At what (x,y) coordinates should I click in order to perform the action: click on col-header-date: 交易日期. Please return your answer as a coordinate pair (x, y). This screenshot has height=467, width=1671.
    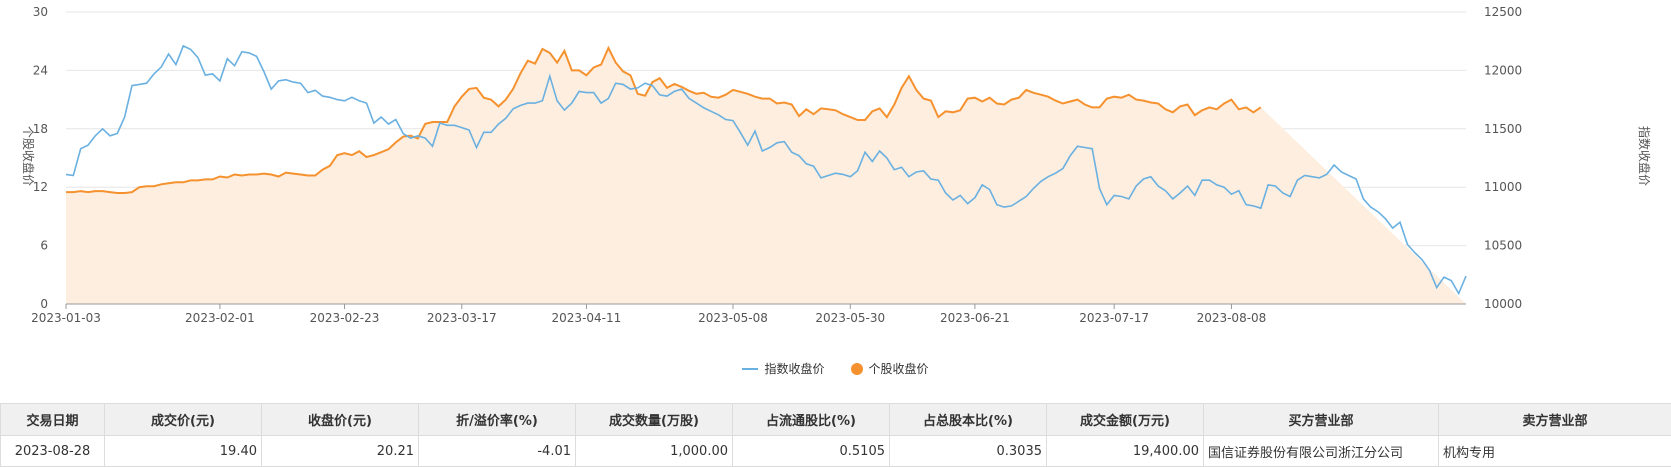
    Looking at the image, I should click on (53, 420).